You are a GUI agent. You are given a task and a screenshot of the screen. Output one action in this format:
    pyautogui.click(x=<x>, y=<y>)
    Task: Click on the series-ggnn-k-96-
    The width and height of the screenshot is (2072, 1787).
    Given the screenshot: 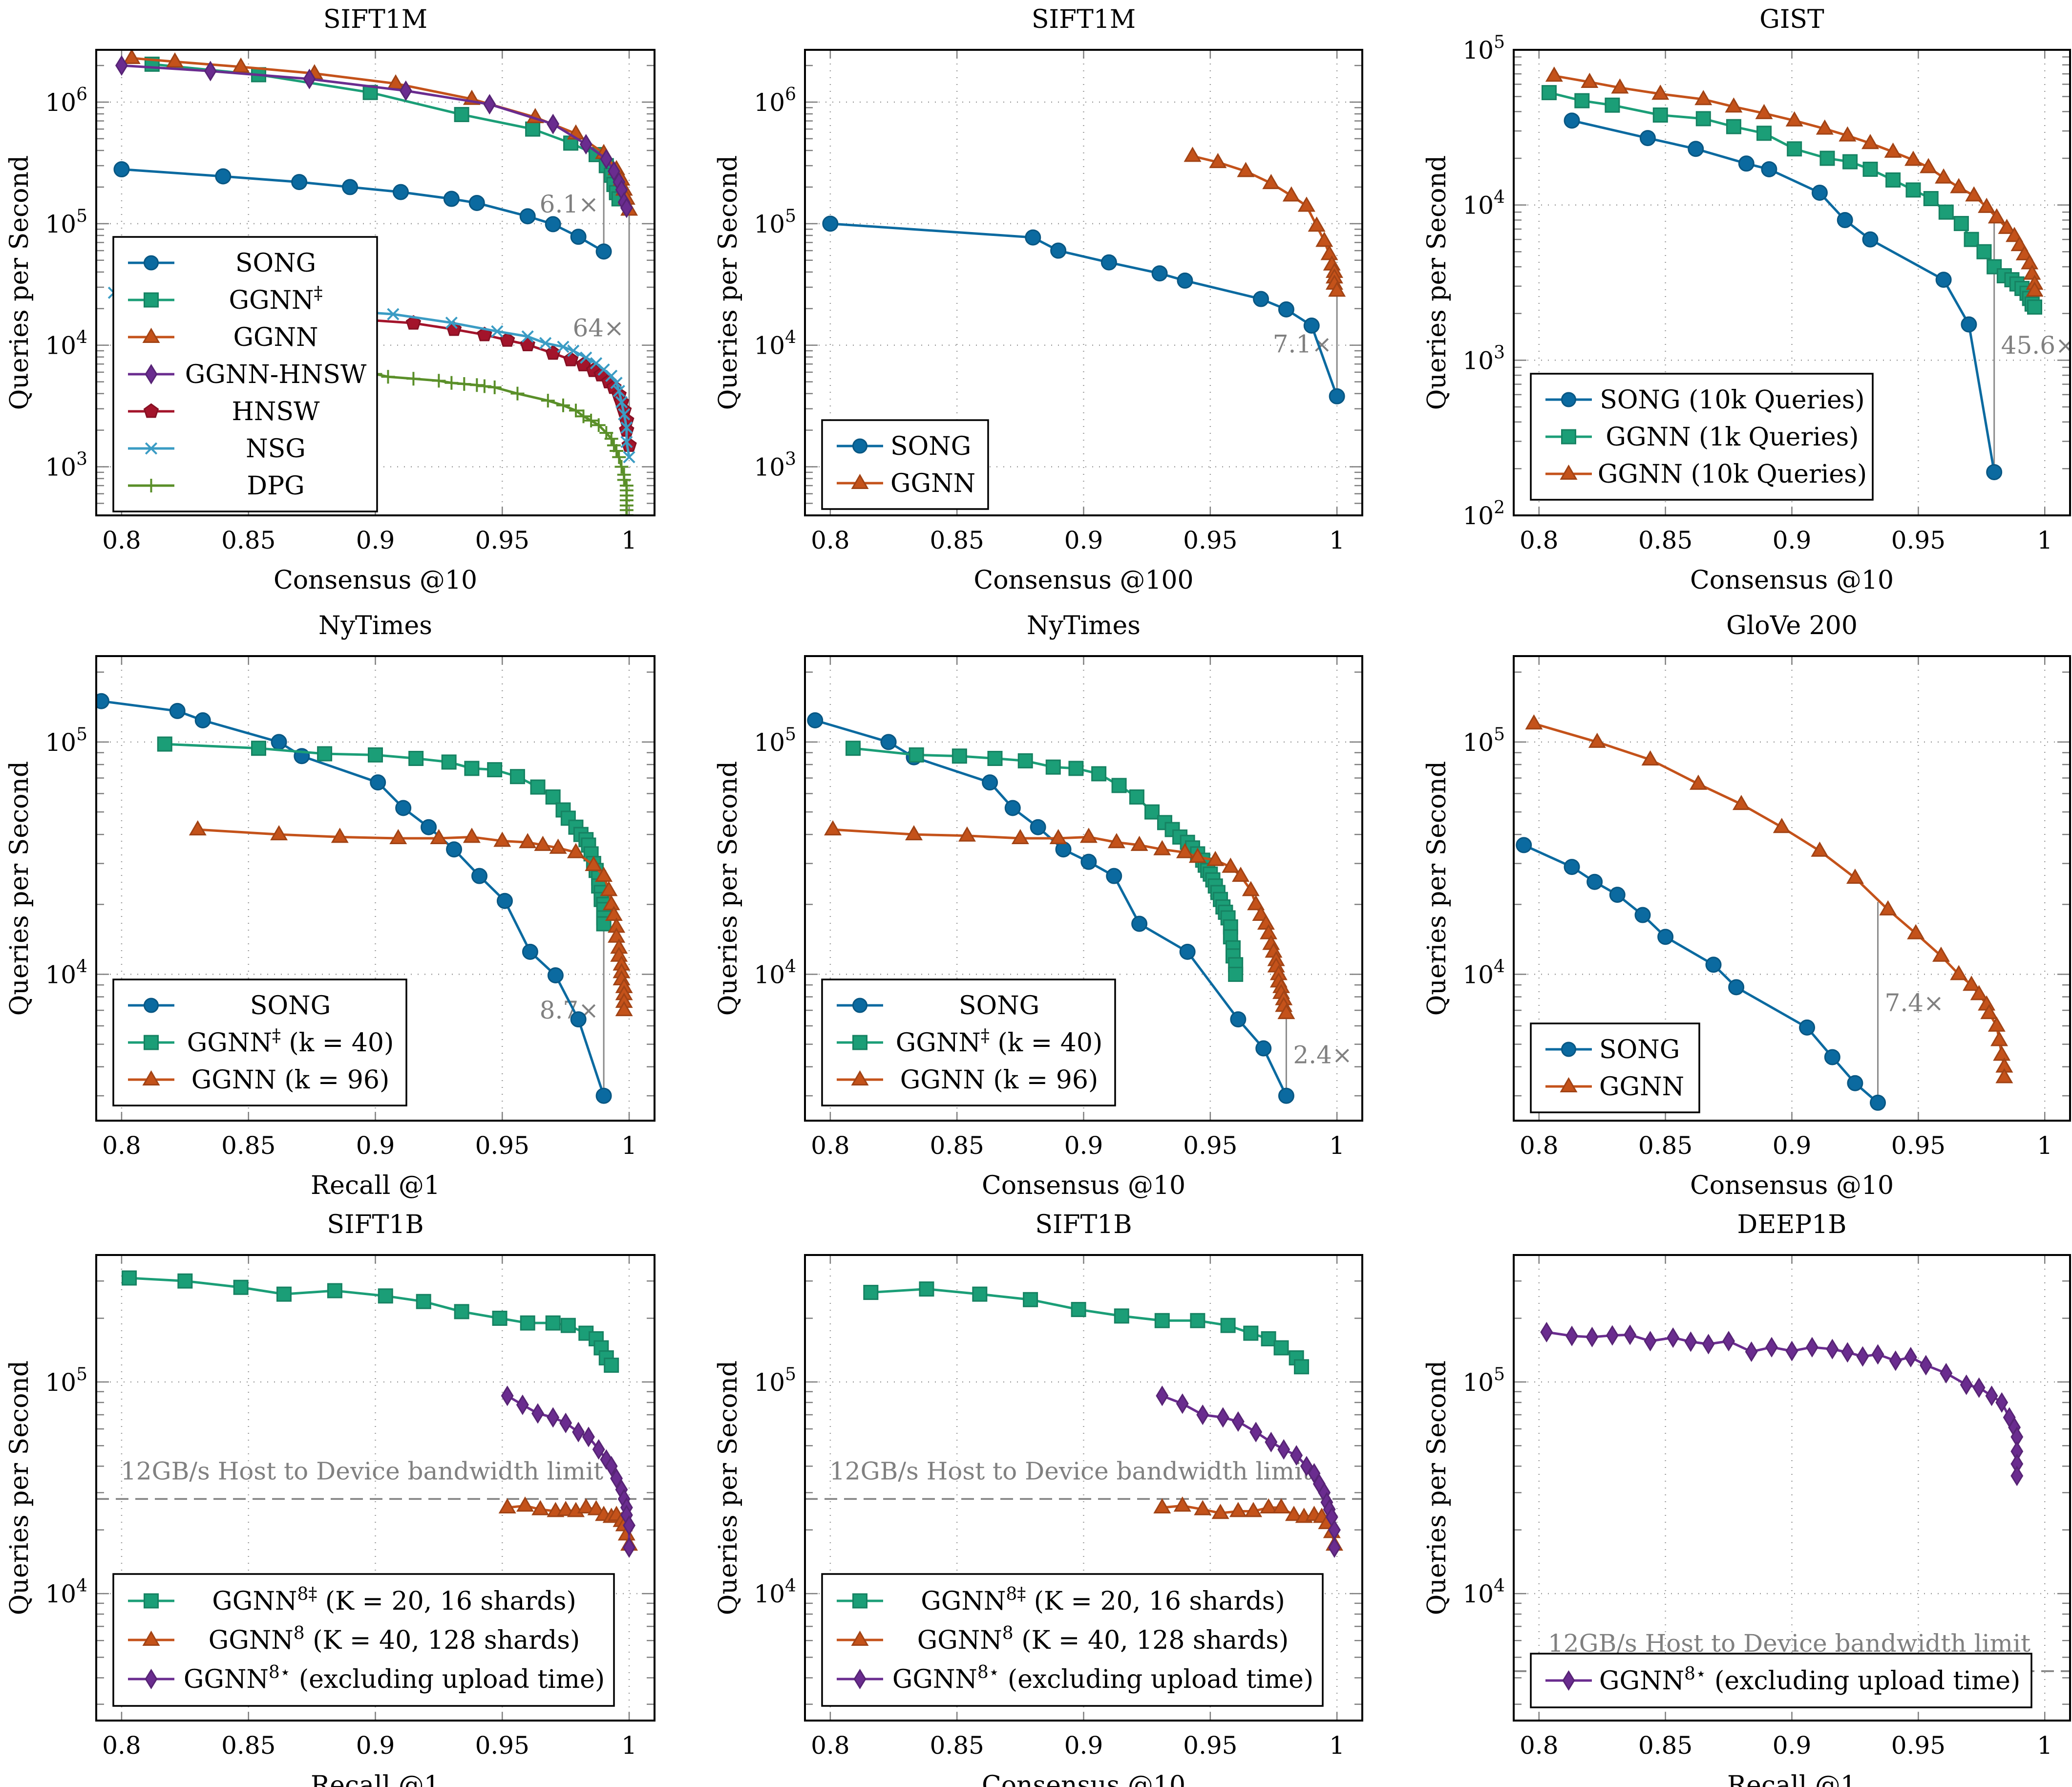 What is the action you would take?
    pyautogui.click(x=411, y=918)
    